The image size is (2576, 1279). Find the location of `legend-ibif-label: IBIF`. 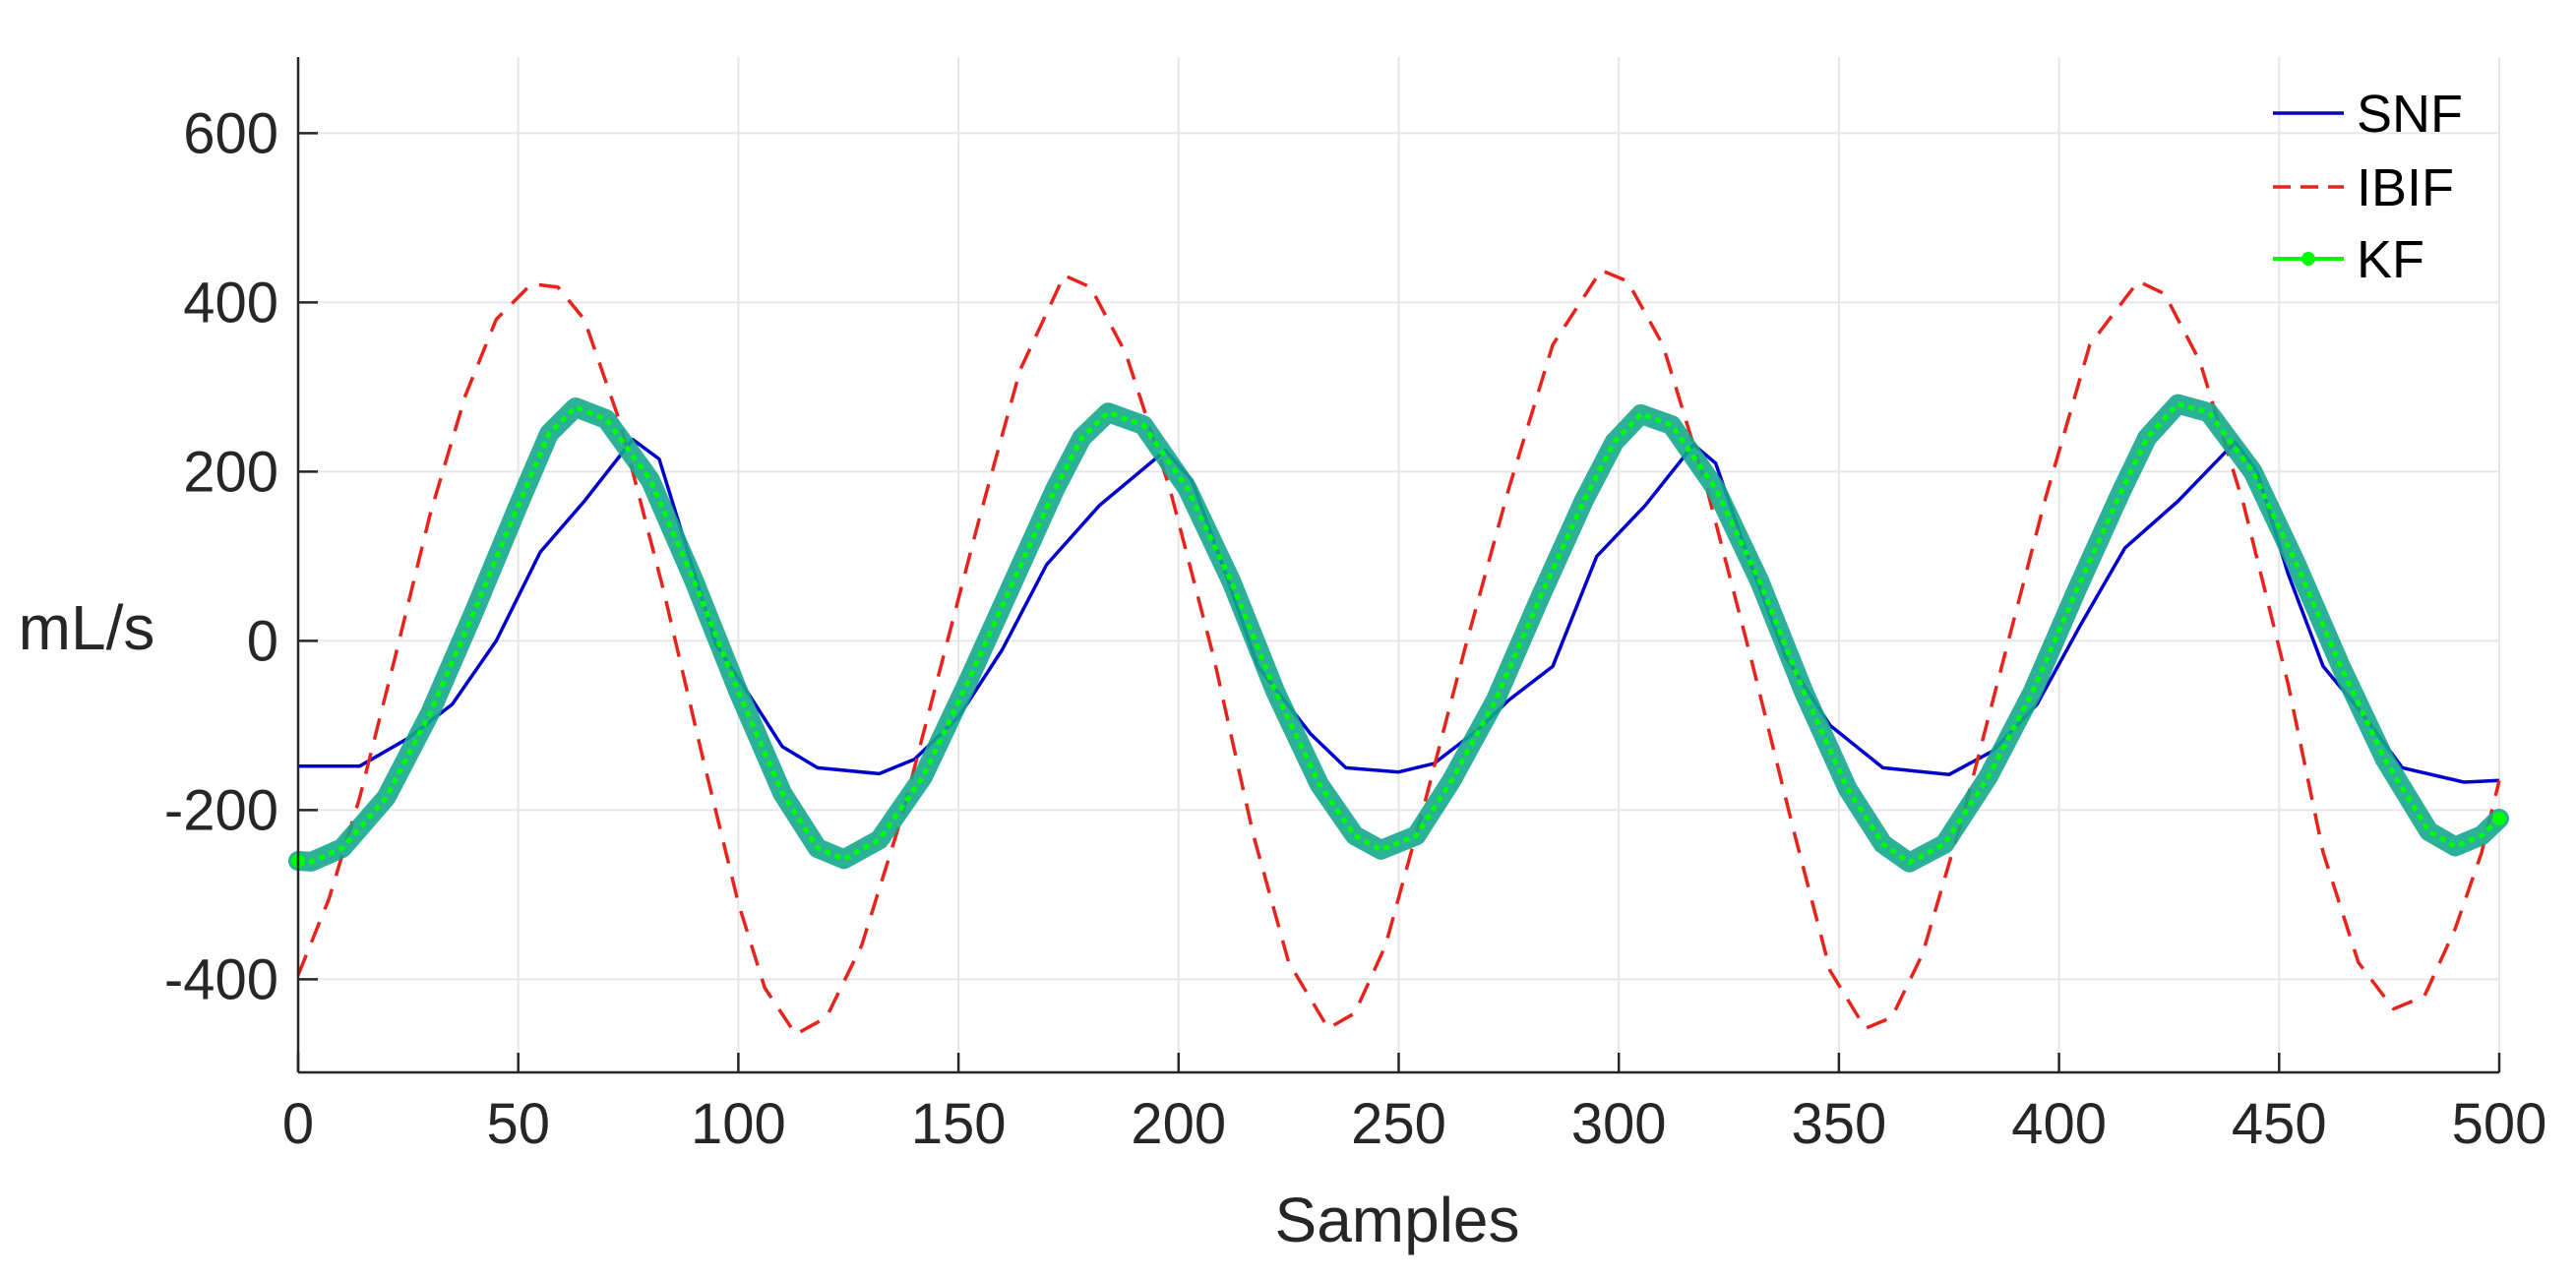

legend-ibif-label: IBIF is located at coordinates (2405, 187).